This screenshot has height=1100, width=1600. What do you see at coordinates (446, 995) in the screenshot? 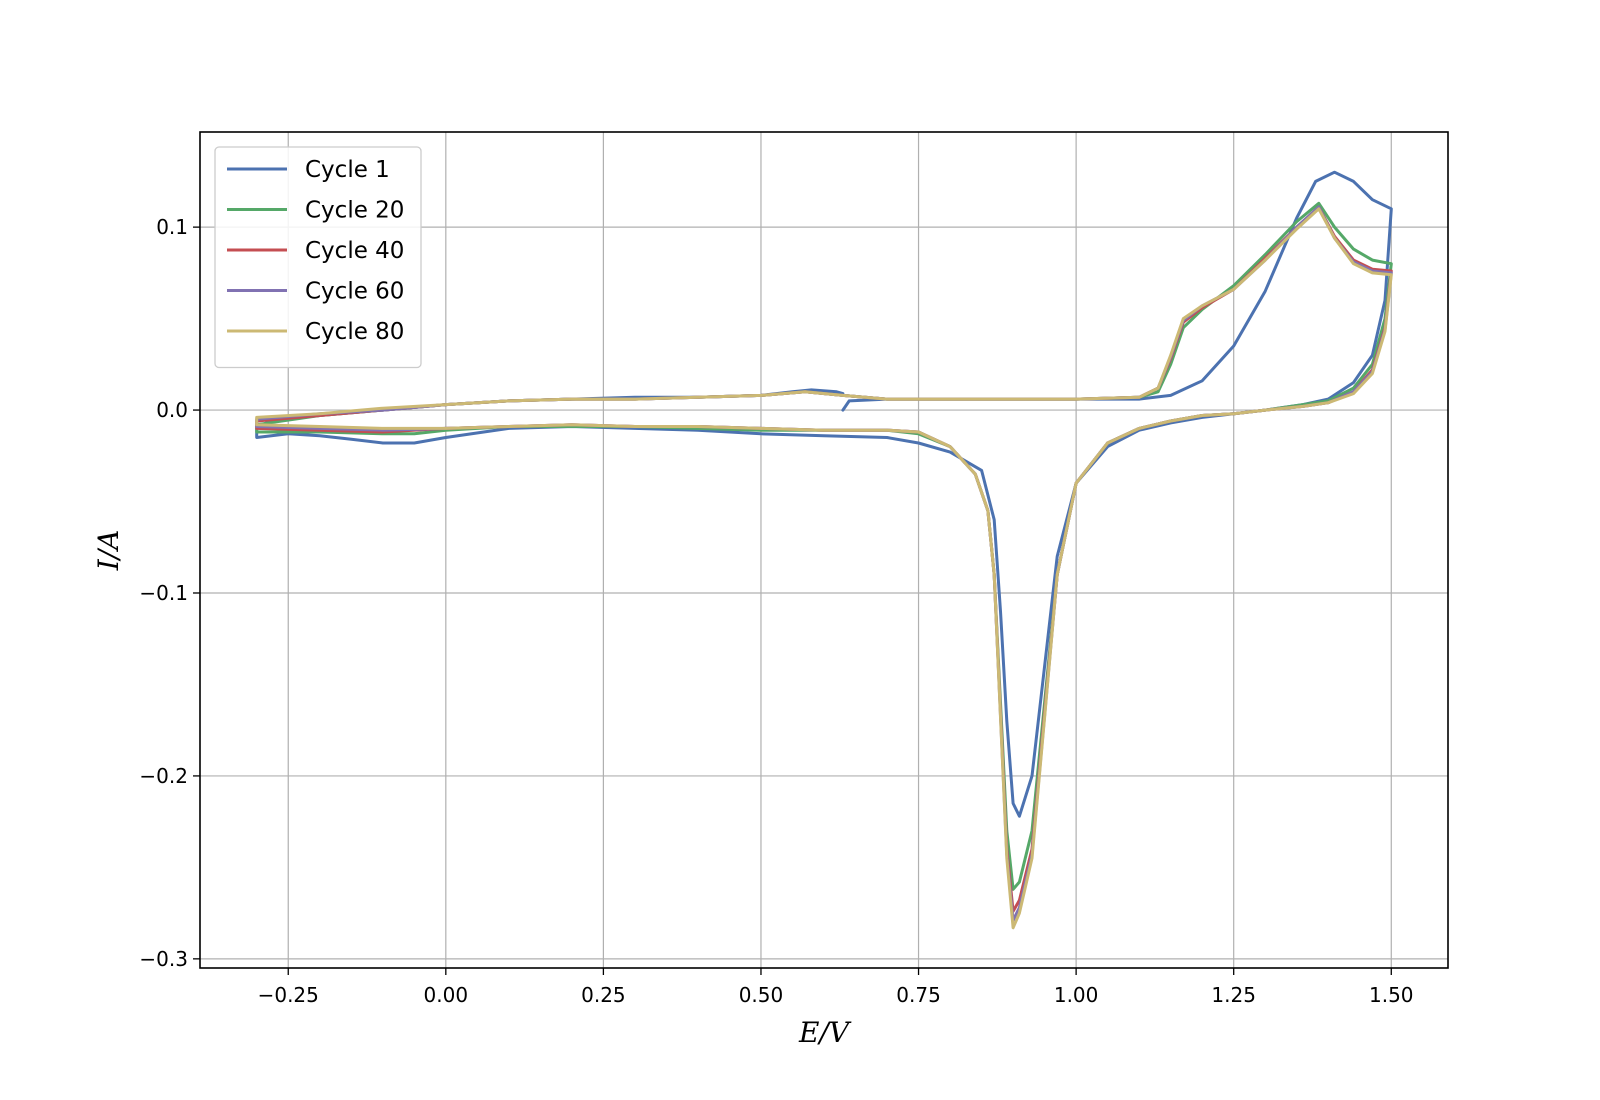
I see `x-tick-label: 0.00` at bounding box center [446, 995].